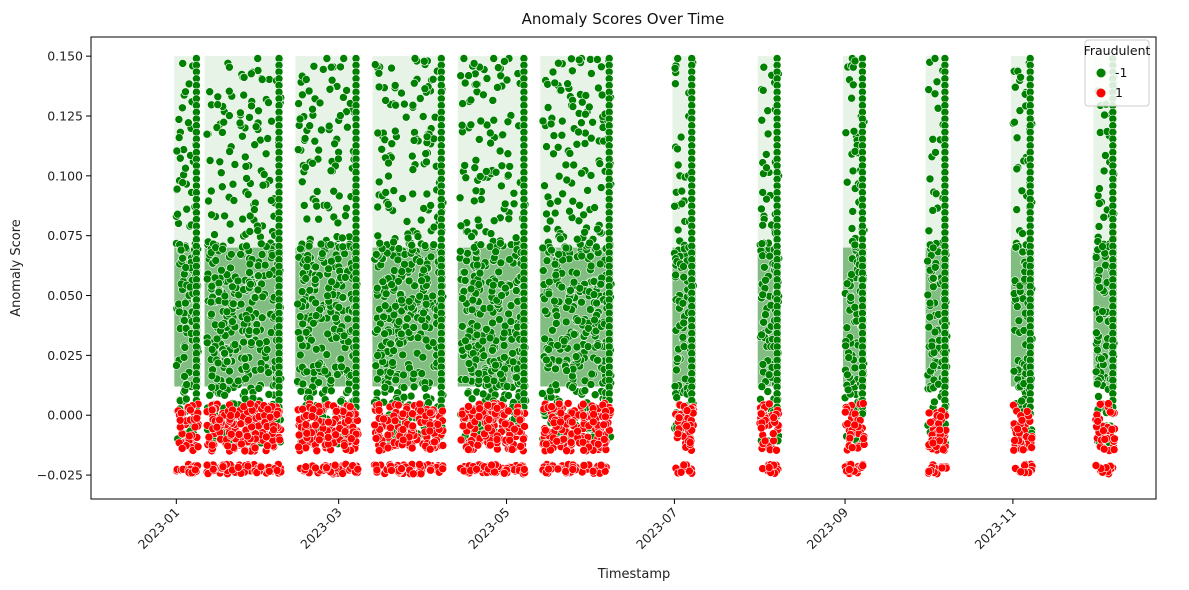 The image size is (1189, 590). What do you see at coordinates (489, 529) in the screenshot?
I see `x-tick-label: 2023-05` at bounding box center [489, 529].